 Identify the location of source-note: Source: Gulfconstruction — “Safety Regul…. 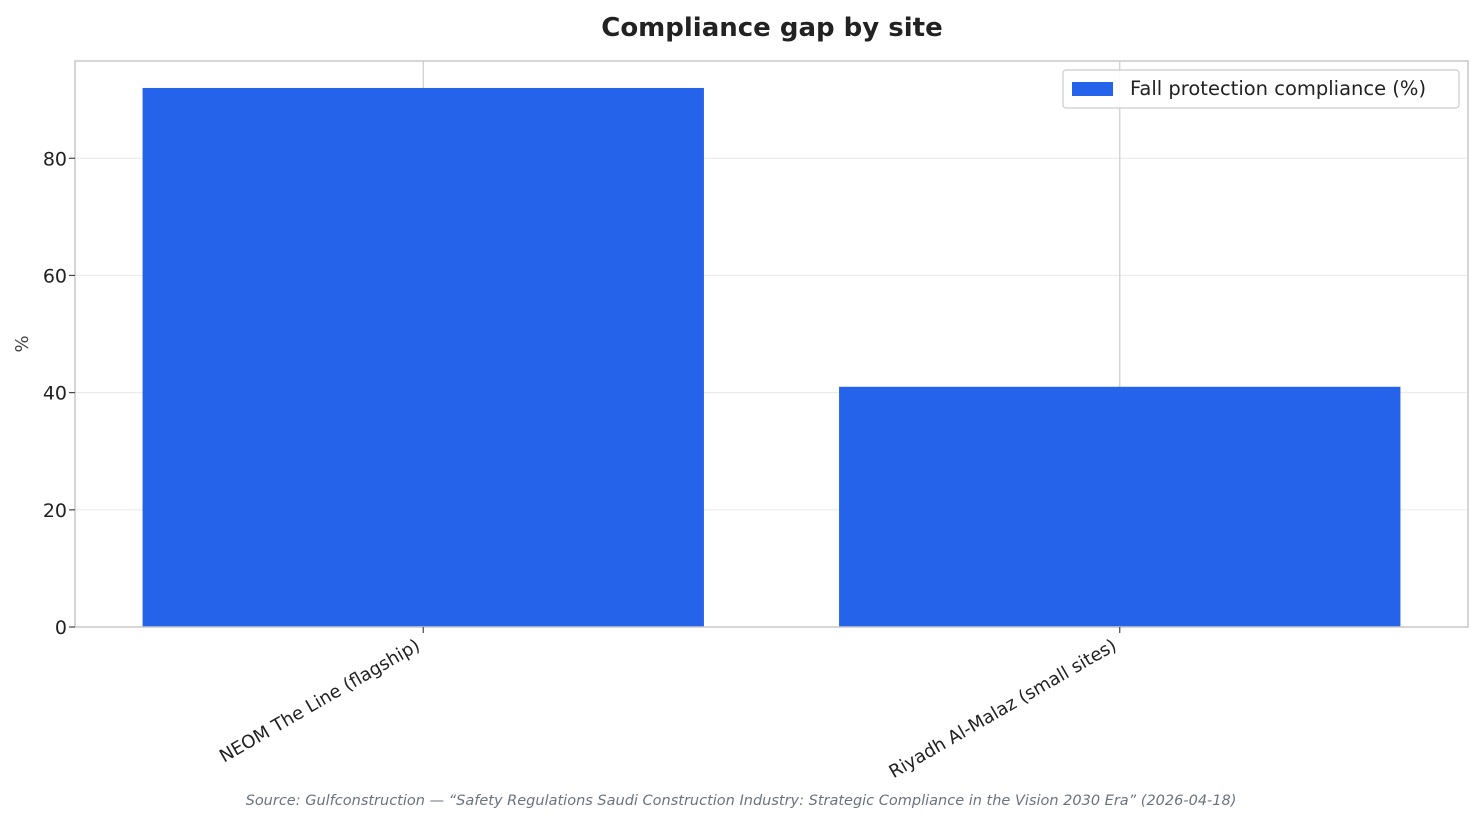
(741, 801).